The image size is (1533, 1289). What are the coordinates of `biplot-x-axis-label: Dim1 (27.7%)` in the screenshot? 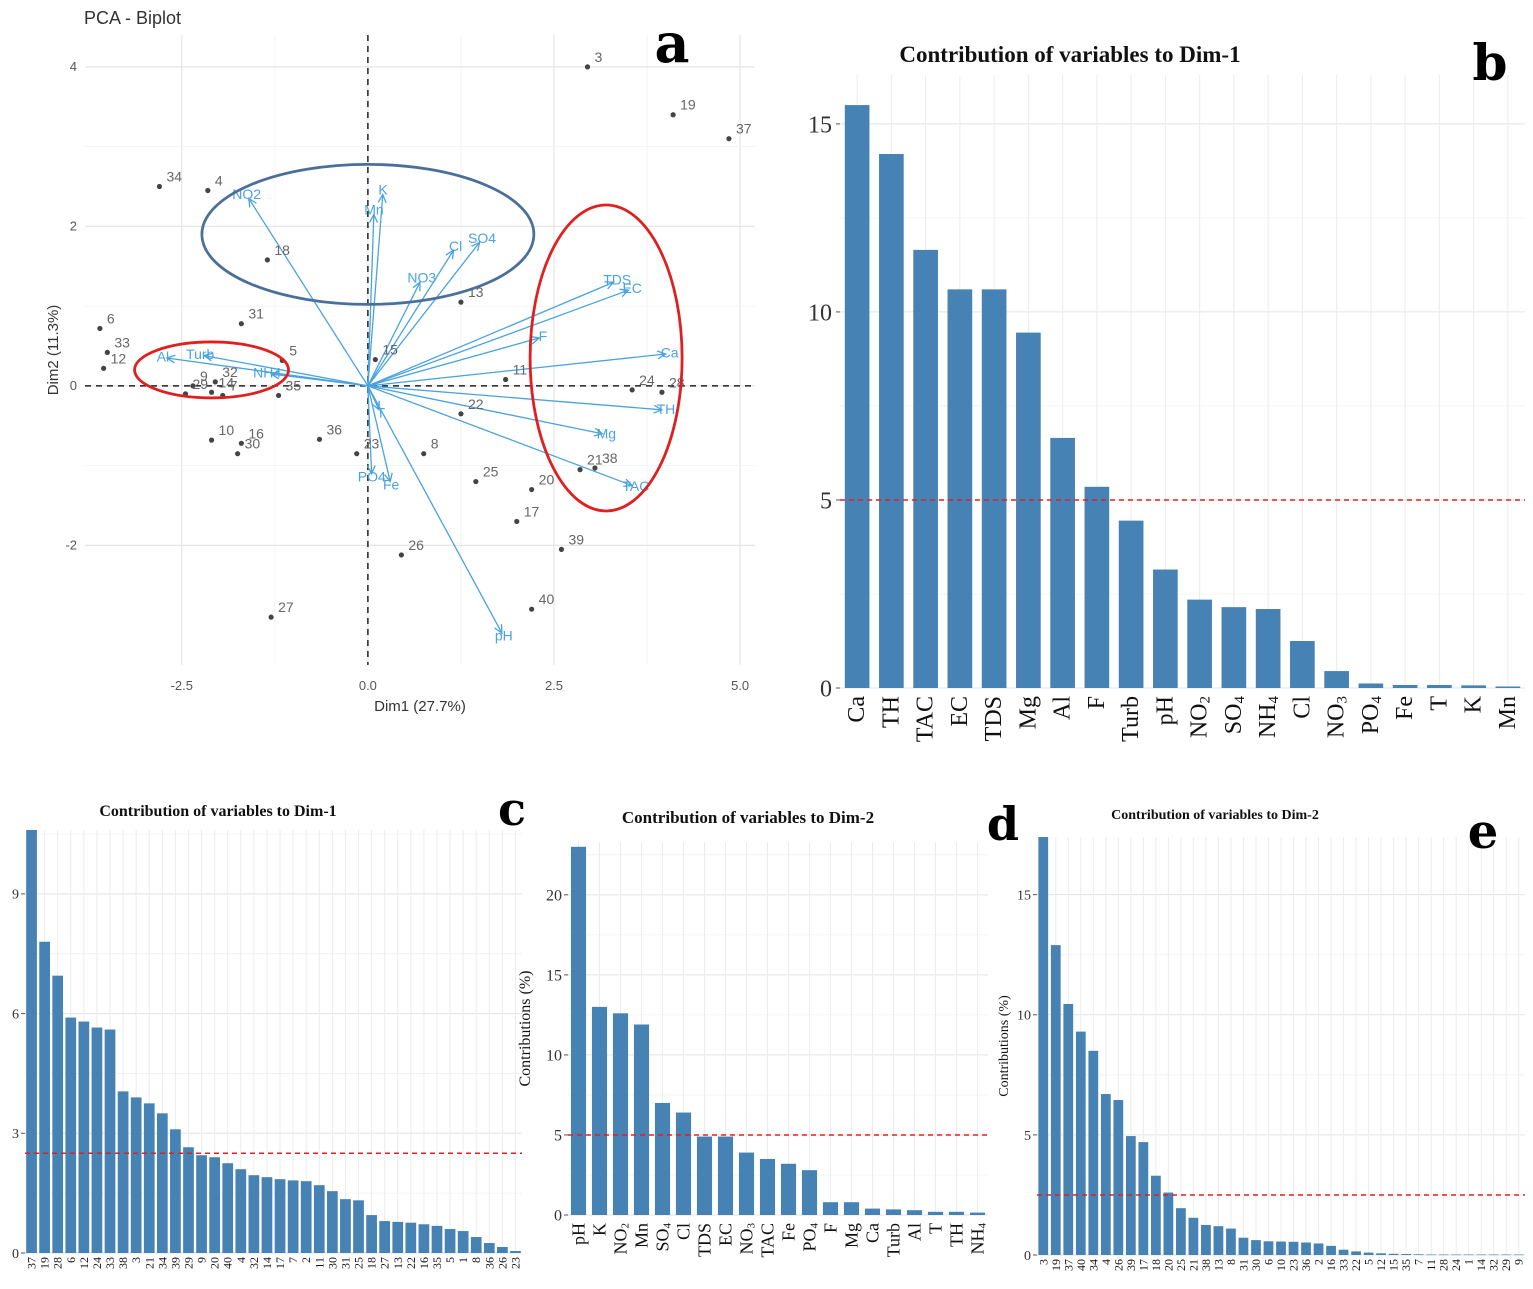 It's located at (420, 706).